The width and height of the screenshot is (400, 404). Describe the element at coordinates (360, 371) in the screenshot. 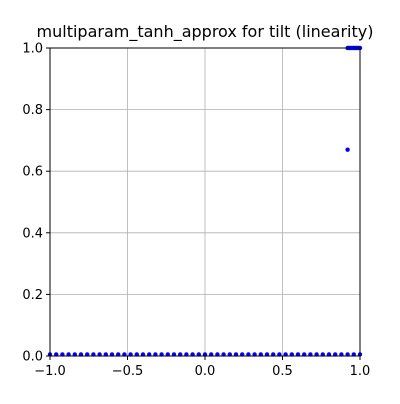

I see `x-tick-label: 1.0` at that location.